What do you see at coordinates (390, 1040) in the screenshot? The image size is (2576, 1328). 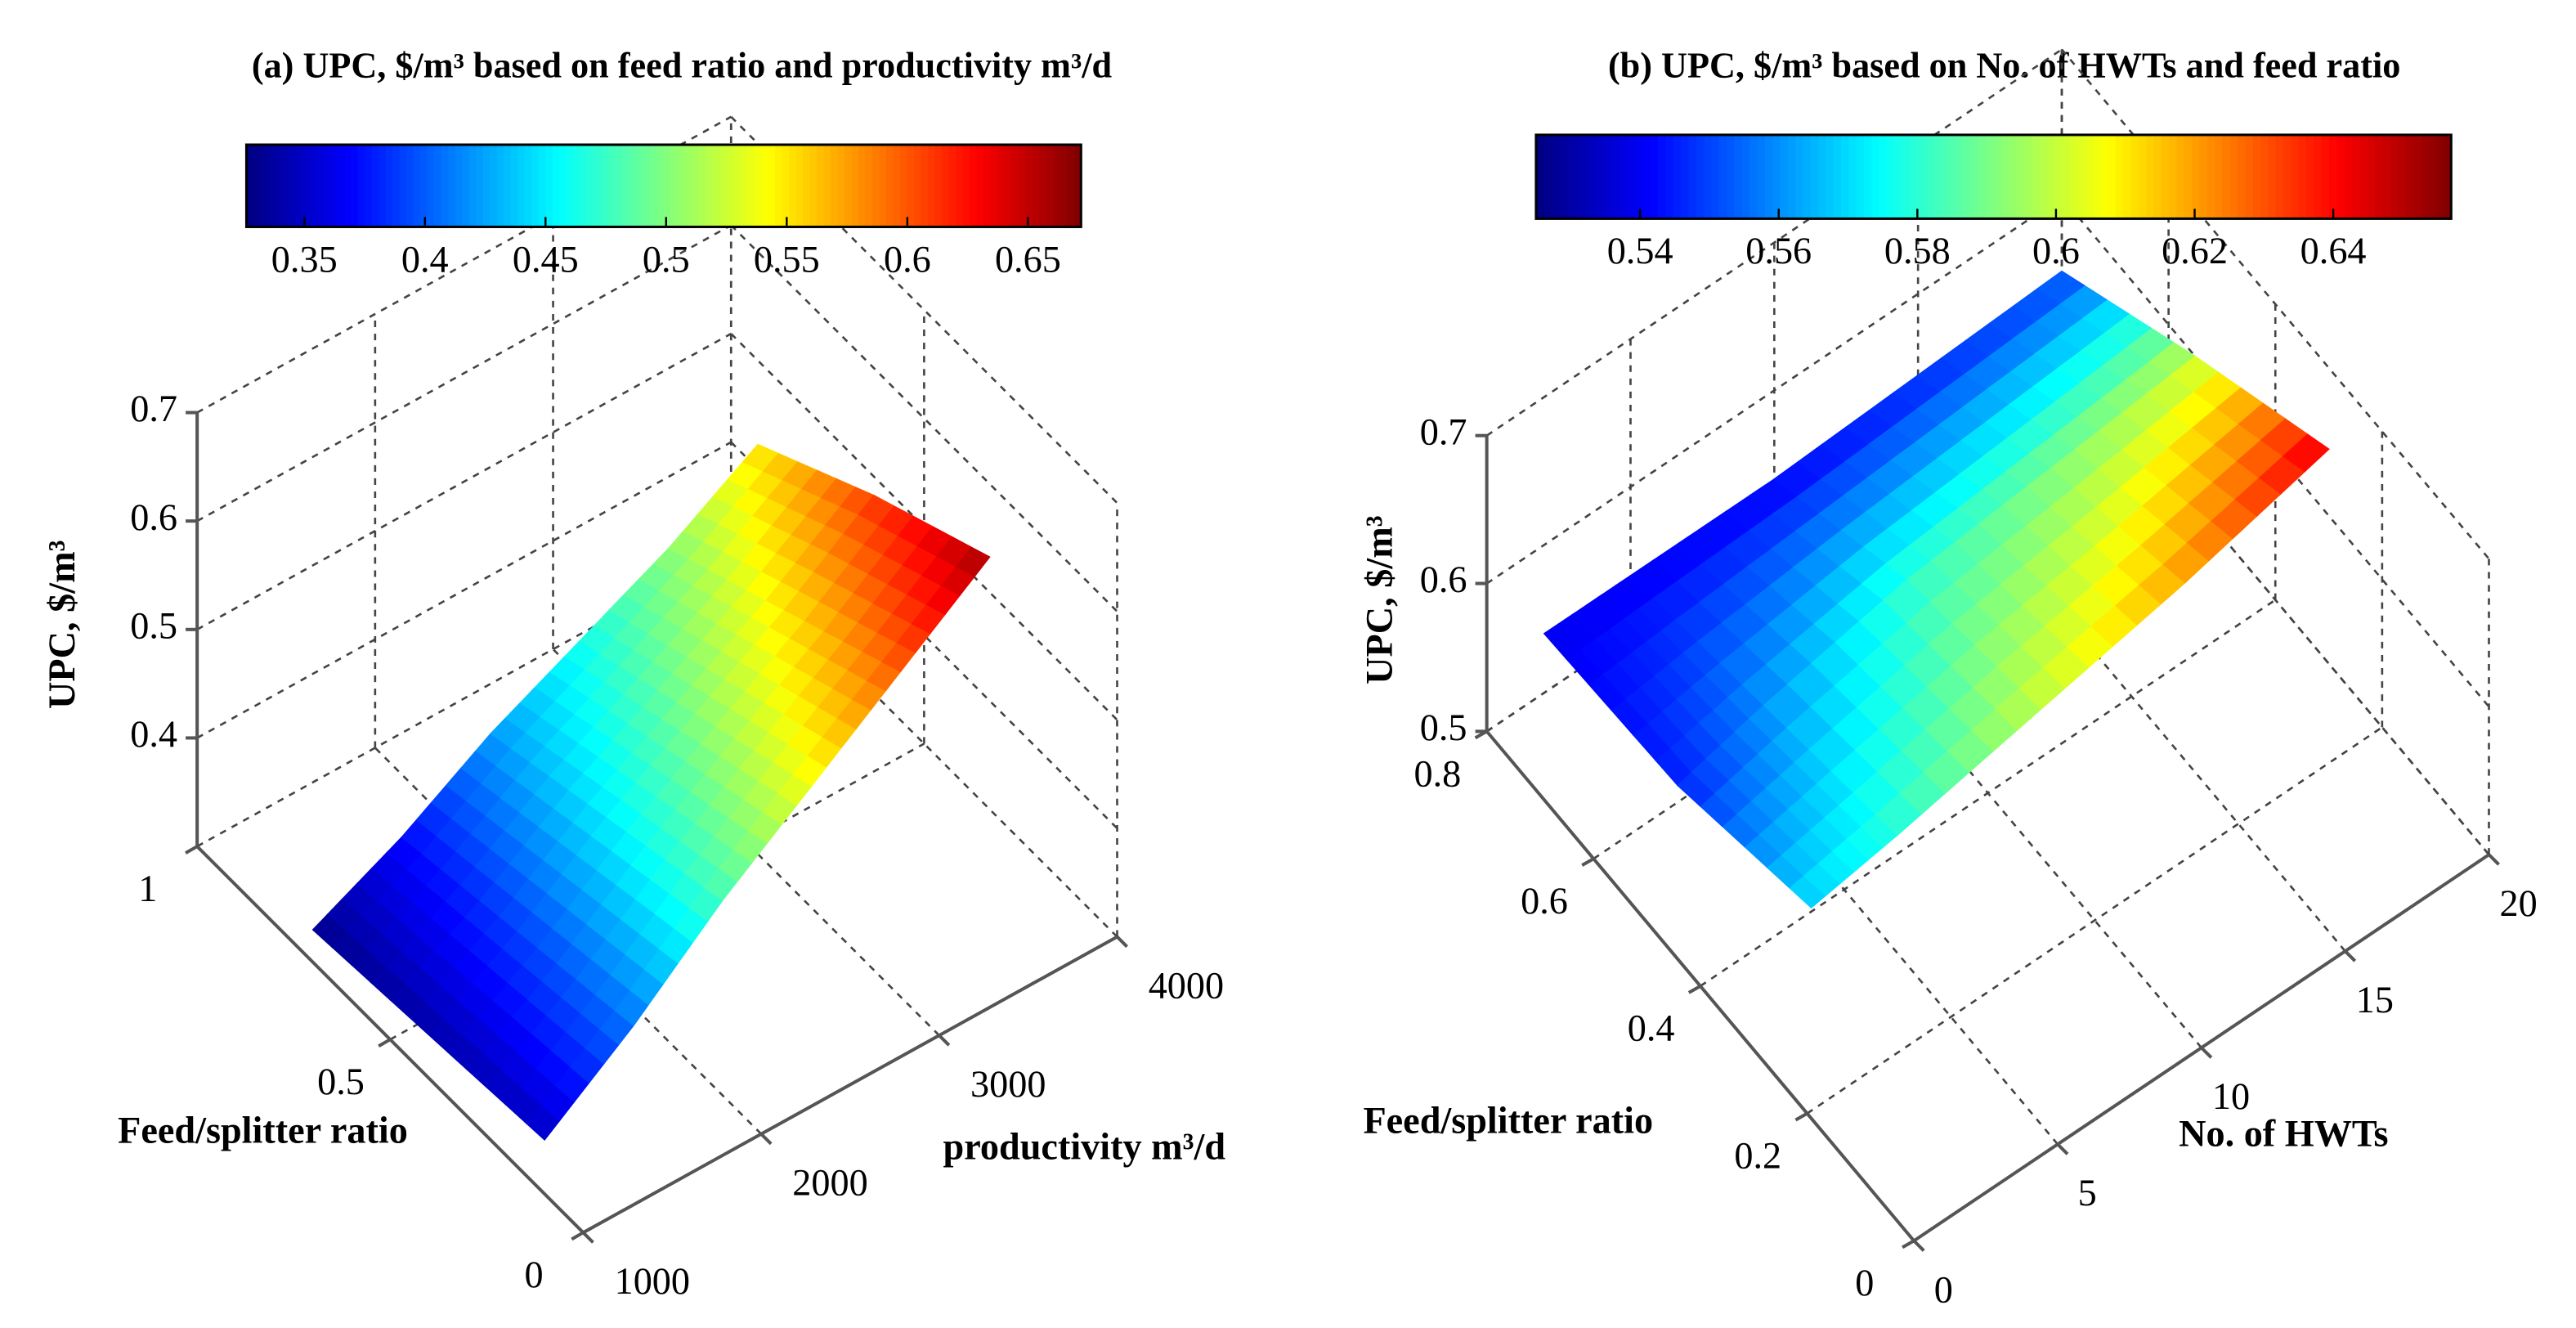 I see `y-axis` at bounding box center [390, 1040].